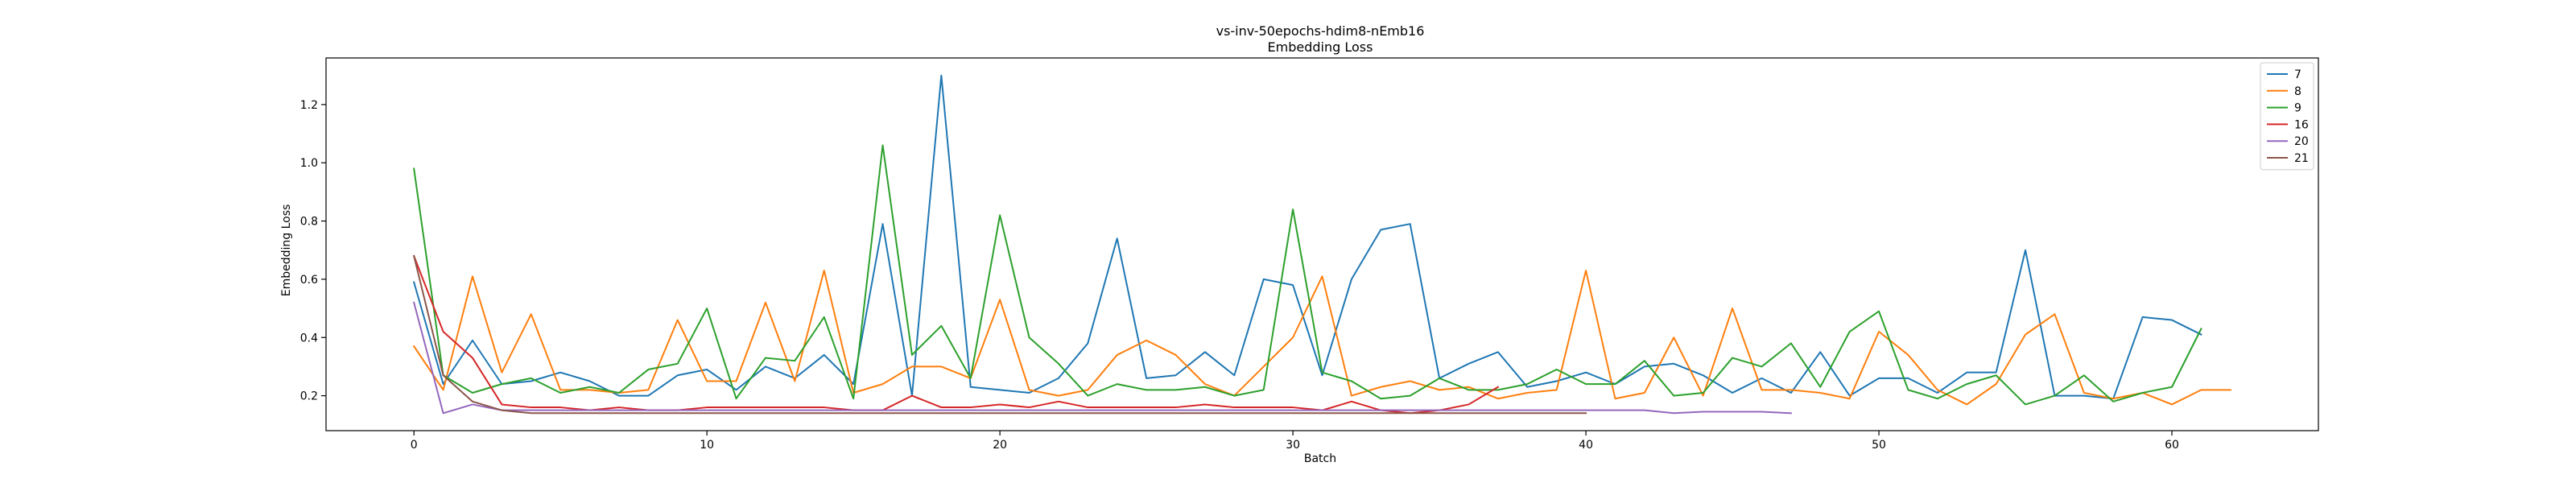  I want to click on x-tick-label: 40, so click(1586, 445).